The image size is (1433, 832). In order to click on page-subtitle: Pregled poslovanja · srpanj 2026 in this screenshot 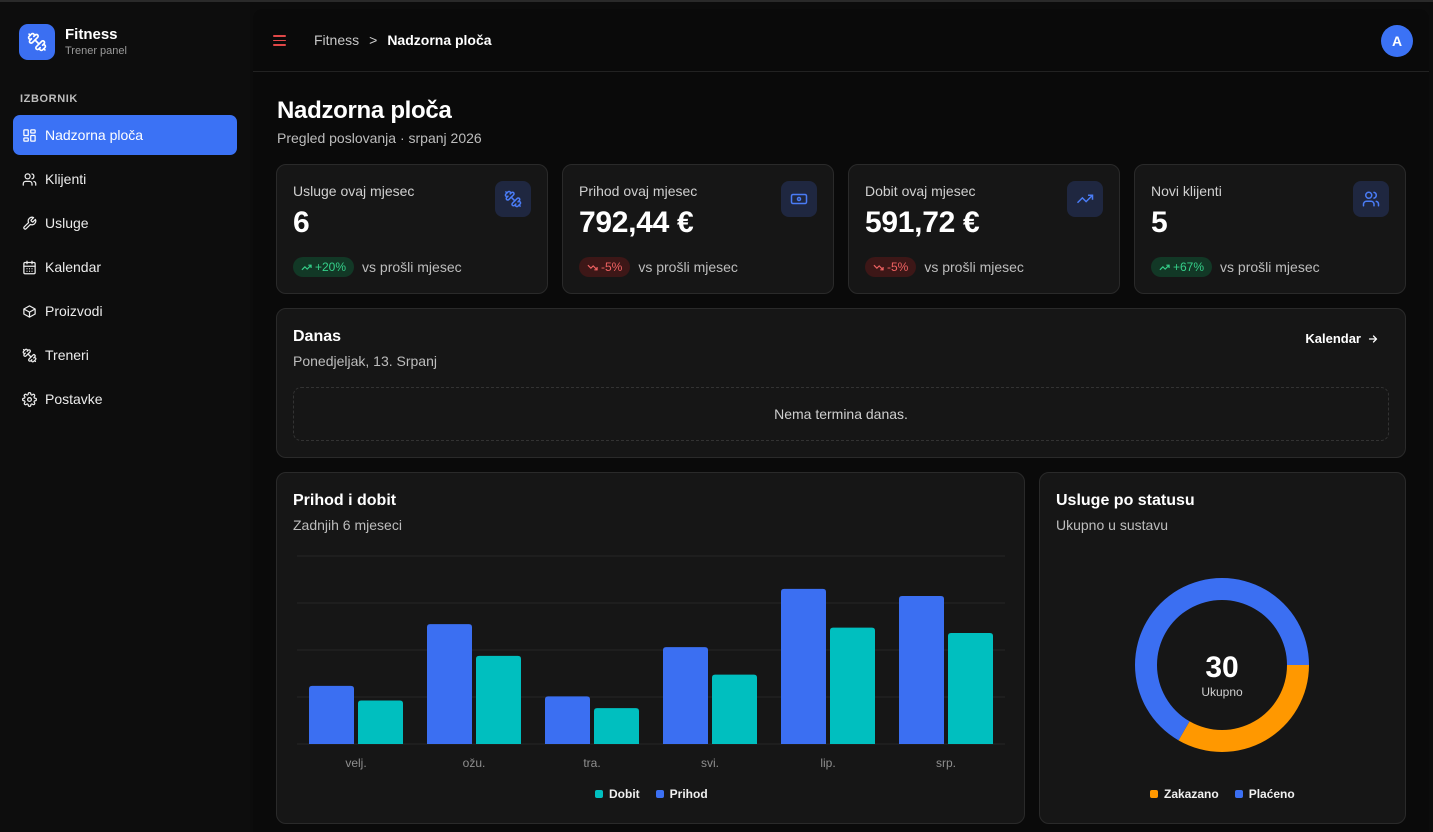, I will do `click(379, 138)`.